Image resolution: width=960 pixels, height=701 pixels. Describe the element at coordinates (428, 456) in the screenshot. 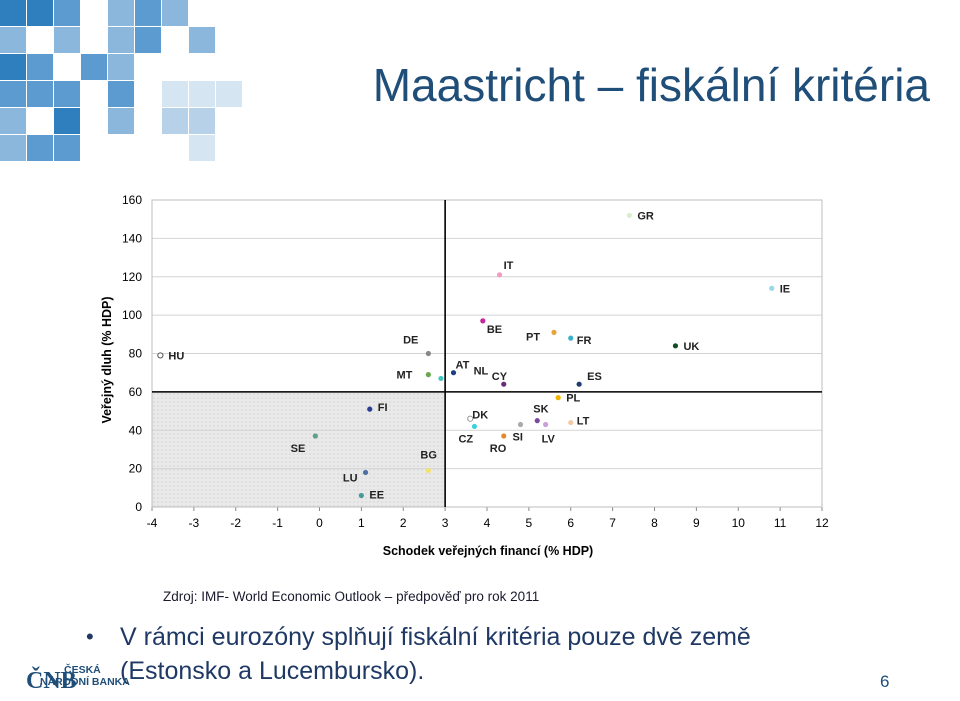

I see `point-label: BG` at that location.